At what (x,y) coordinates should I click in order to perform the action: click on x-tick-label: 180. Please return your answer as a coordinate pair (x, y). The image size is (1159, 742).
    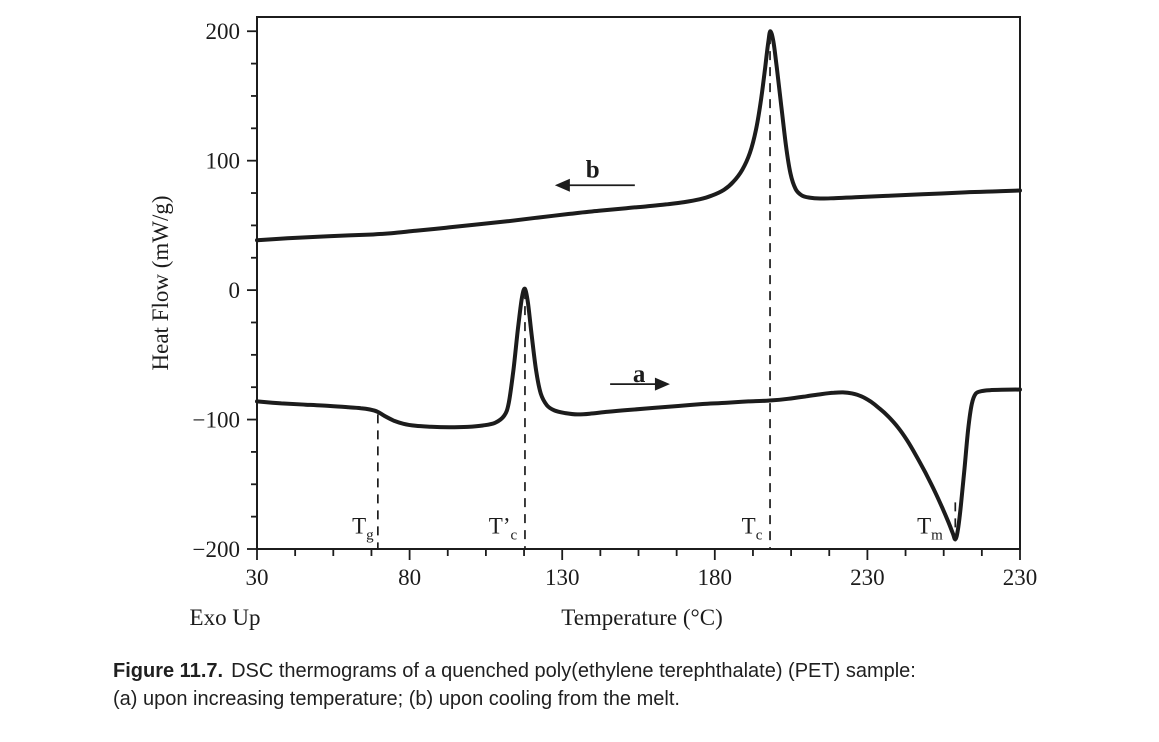
    Looking at the image, I should click on (715, 577).